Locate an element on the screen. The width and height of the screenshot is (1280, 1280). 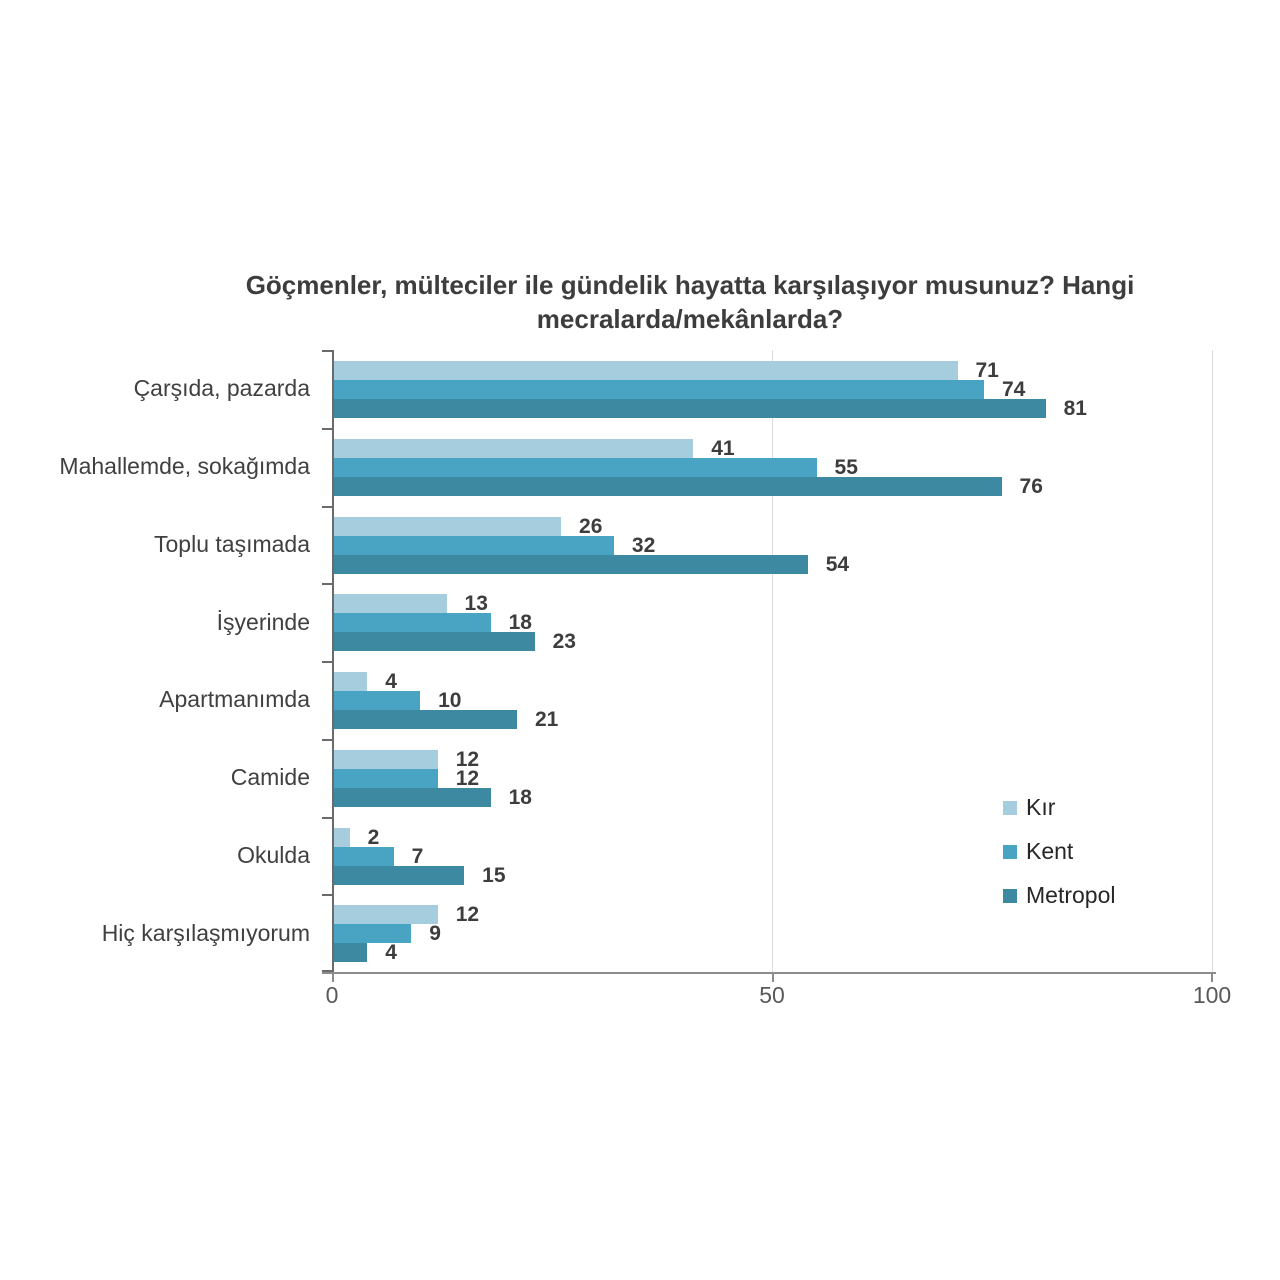
bar-row: 55 is located at coordinates (772, 467).